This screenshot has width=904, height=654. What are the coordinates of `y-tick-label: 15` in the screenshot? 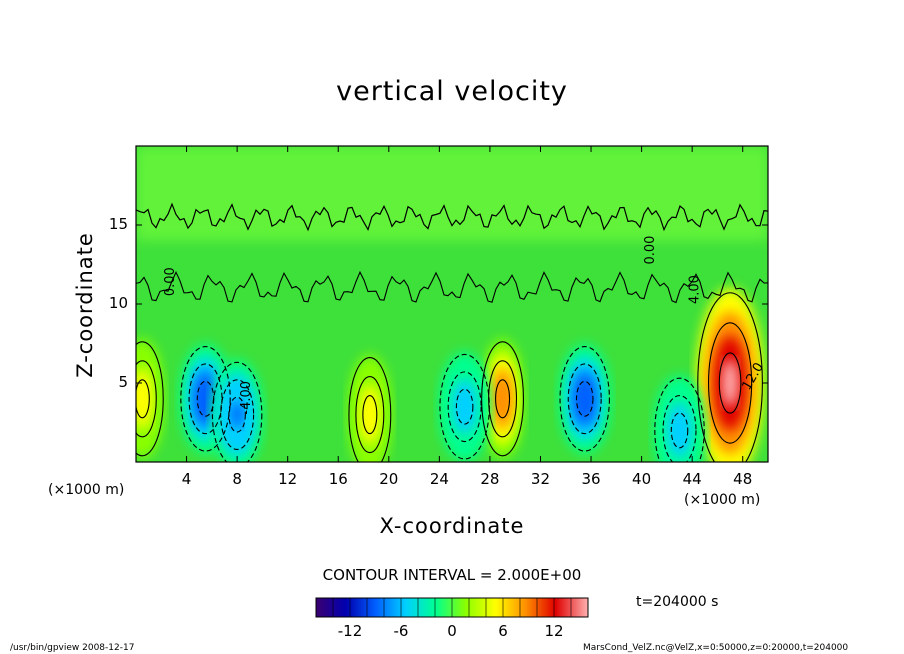 It's located at (118, 224).